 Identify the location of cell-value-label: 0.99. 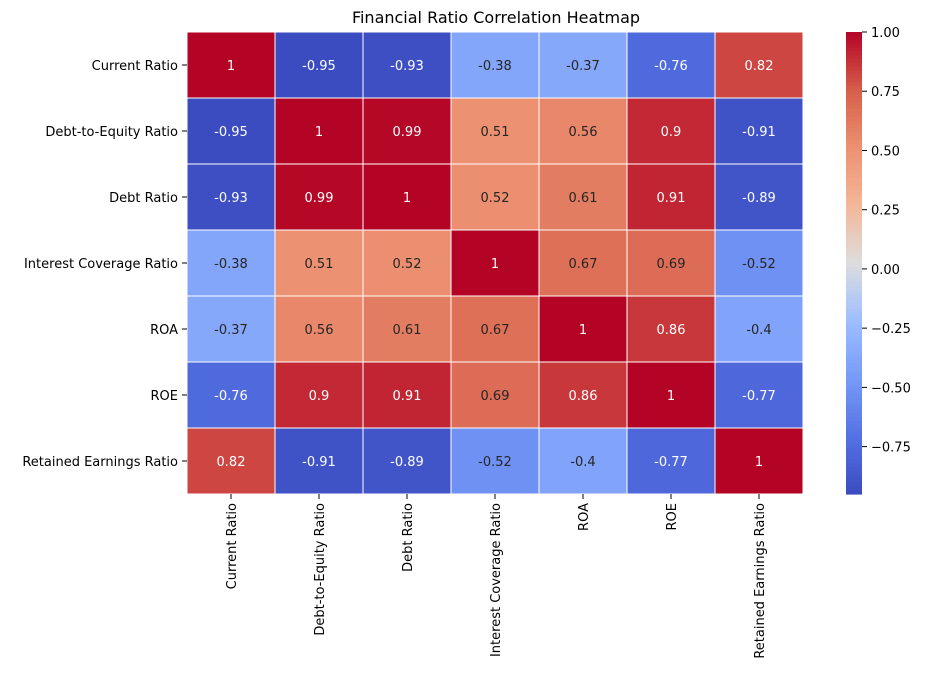
(407, 132).